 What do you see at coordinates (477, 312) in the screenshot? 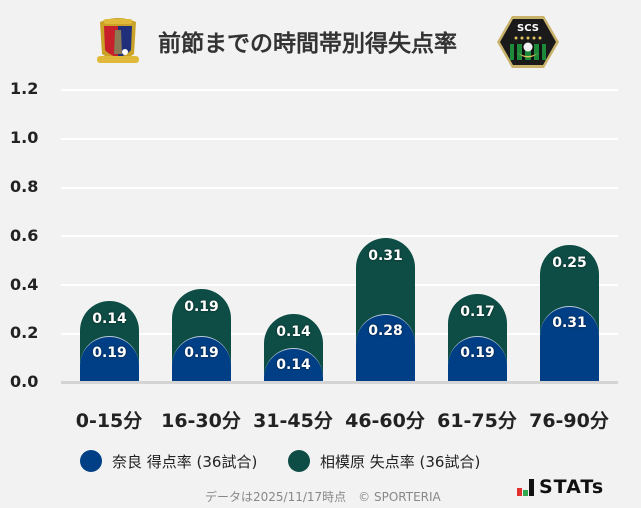
I see `bar-value-label: 0.17` at bounding box center [477, 312].